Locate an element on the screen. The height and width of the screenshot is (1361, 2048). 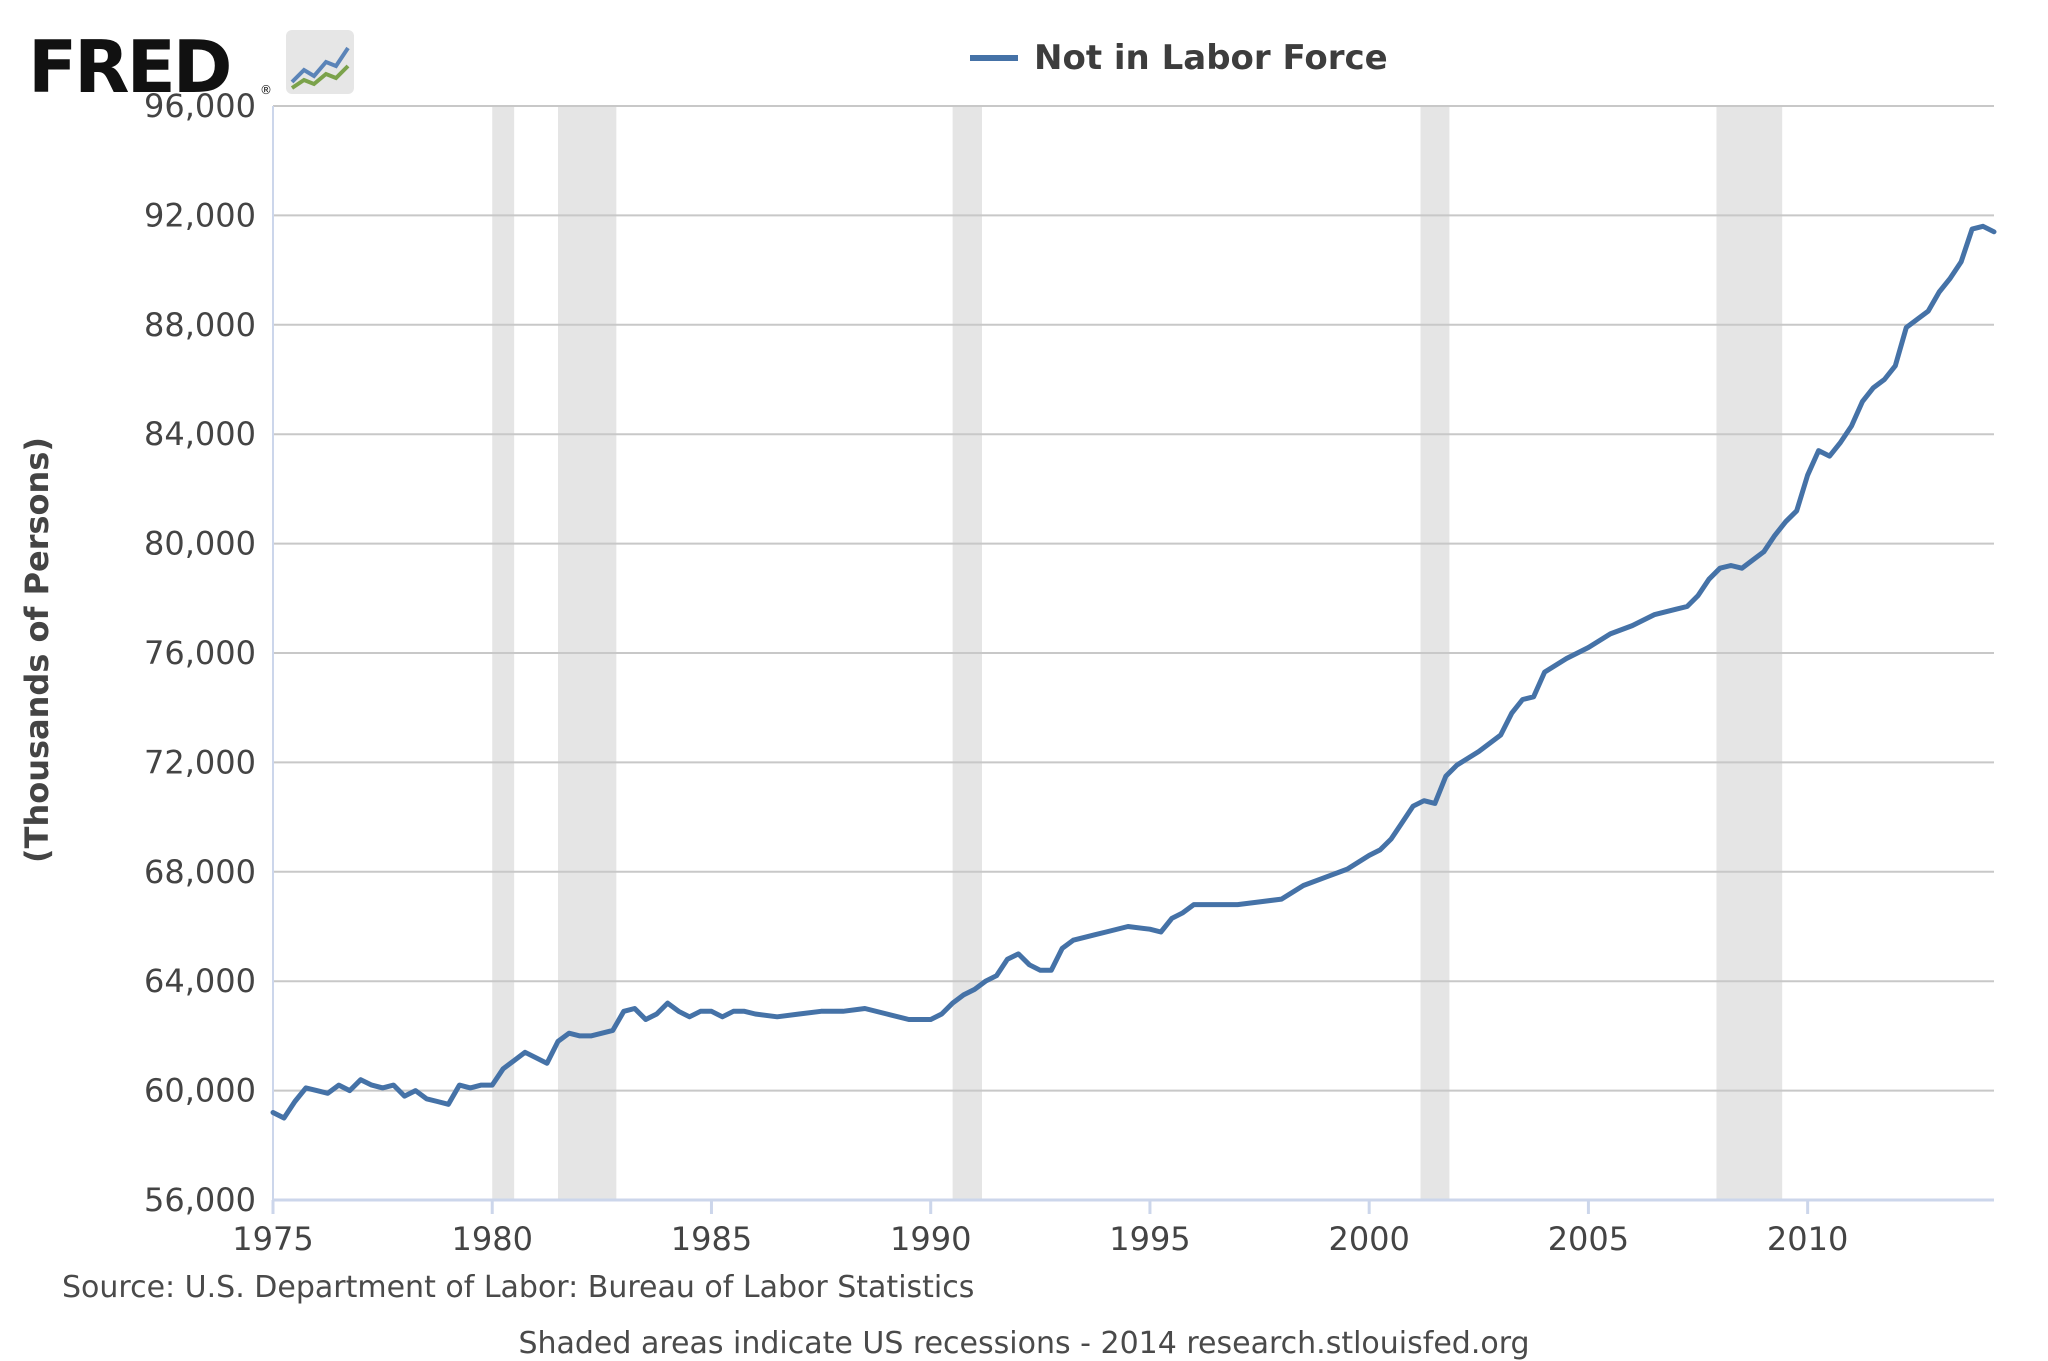
x-tick-label: 1990 is located at coordinates (930, 1239).